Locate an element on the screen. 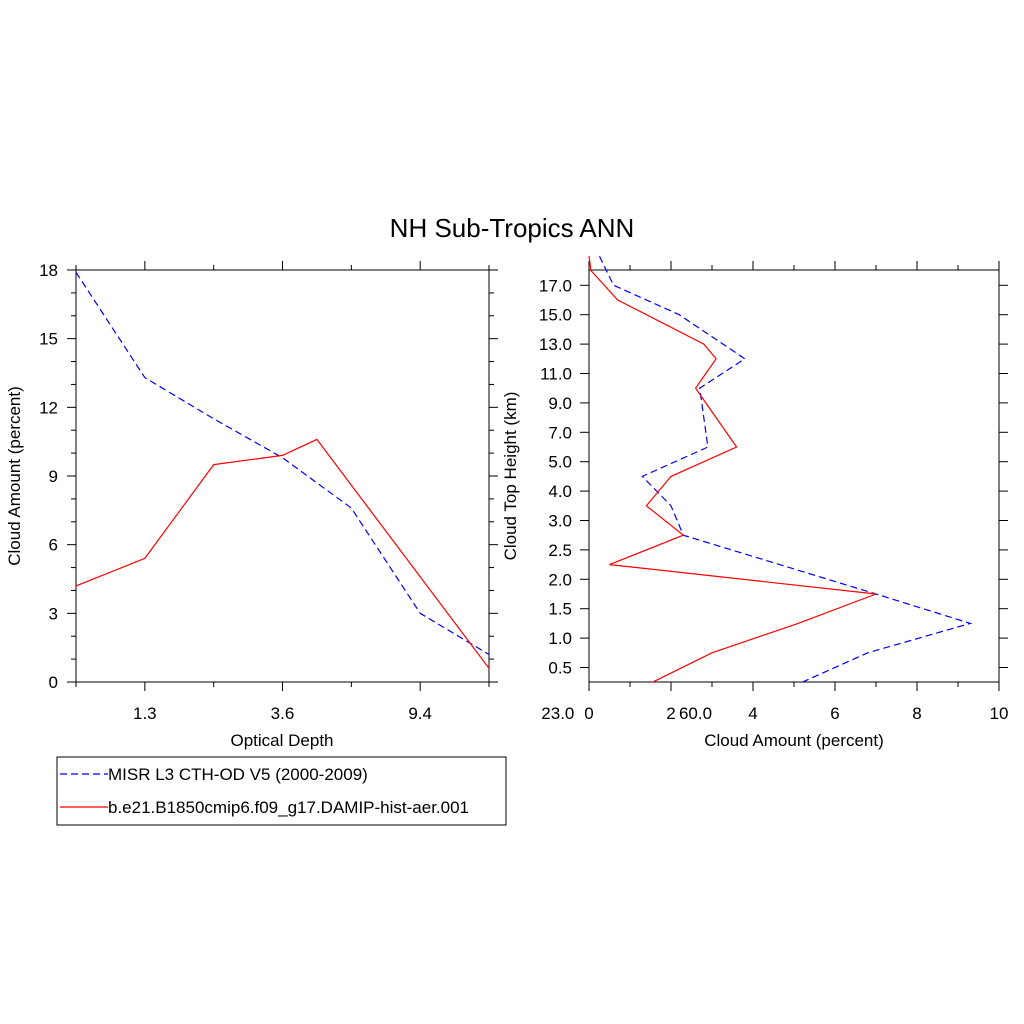 The height and width of the screenshot is (1024, 1024). left-x-tick-label: 9.4 is located at coordinates (420, 713).